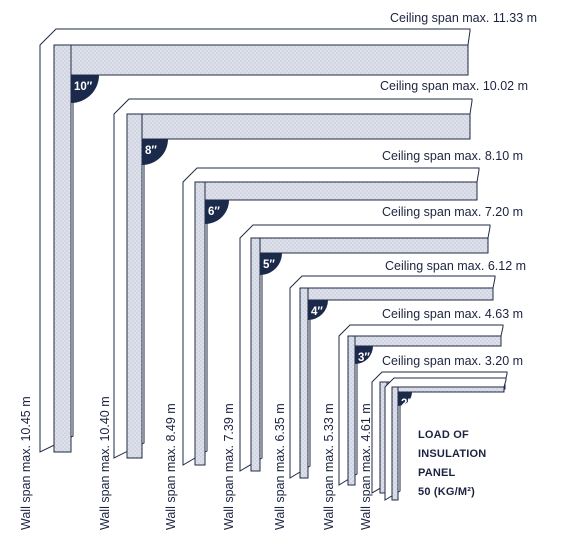 The image size is (566, 535). What do you see at coordinates (229, 466) in the screenshot?
I see `wall-span-label: Wall span max. 7.39 m` at bounding box center [229, 466].